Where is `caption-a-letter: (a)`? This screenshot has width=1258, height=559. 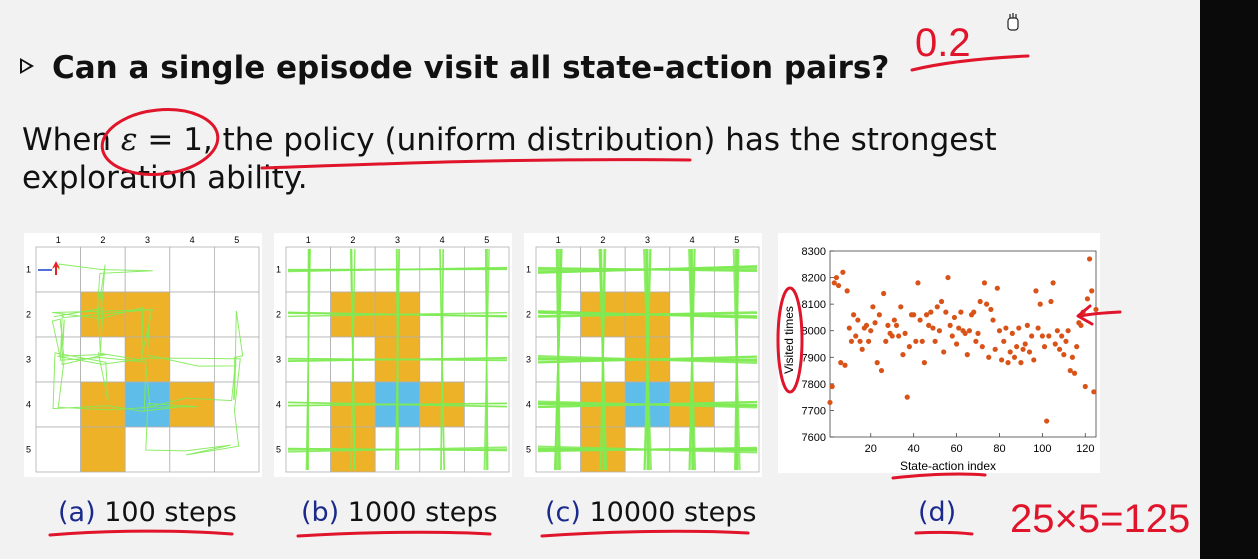
caption-a-letter: (a) is located at coordinates (77, 512).